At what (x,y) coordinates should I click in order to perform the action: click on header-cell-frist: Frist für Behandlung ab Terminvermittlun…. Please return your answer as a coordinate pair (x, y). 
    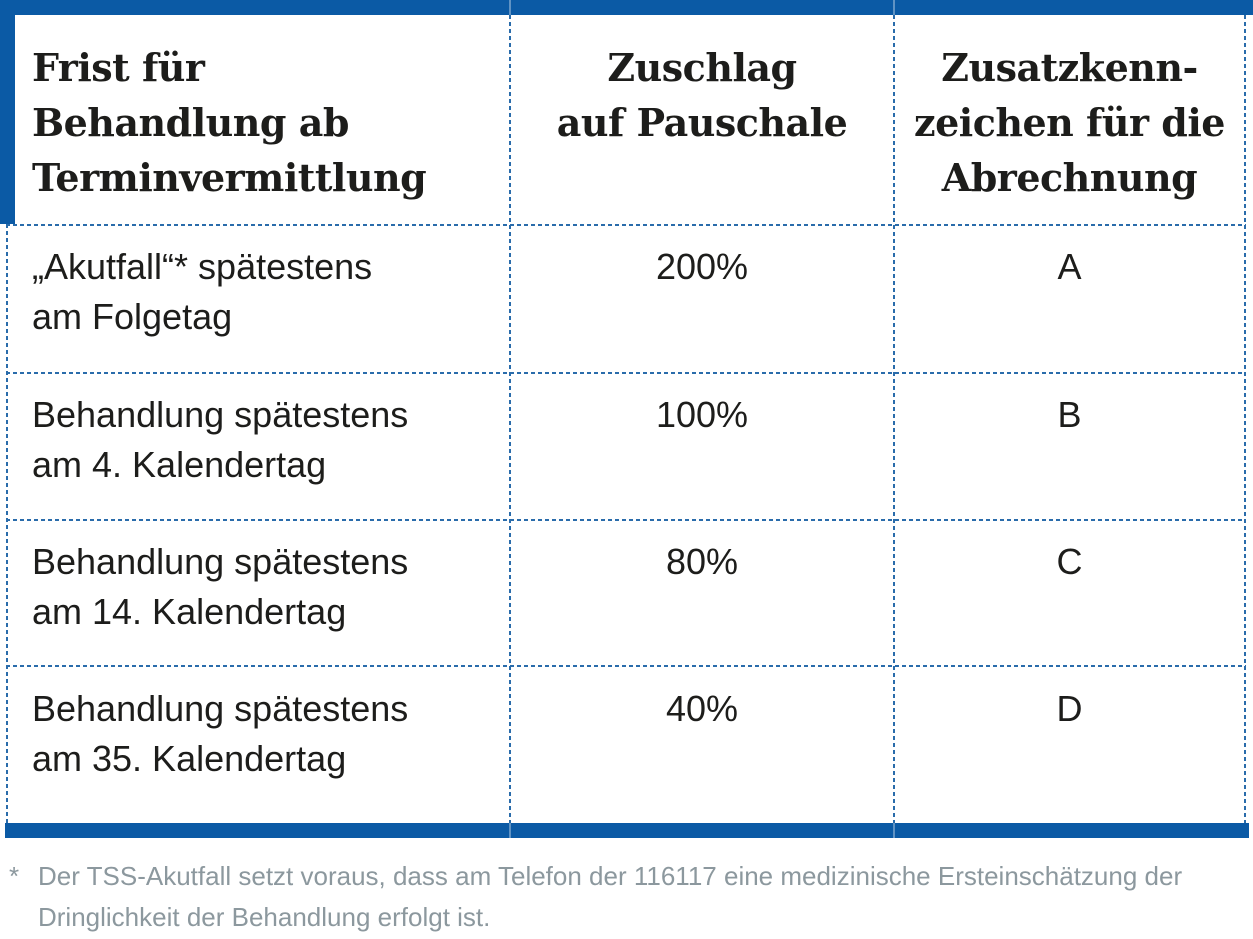
    Looking at the image, I should click on (229, 122).